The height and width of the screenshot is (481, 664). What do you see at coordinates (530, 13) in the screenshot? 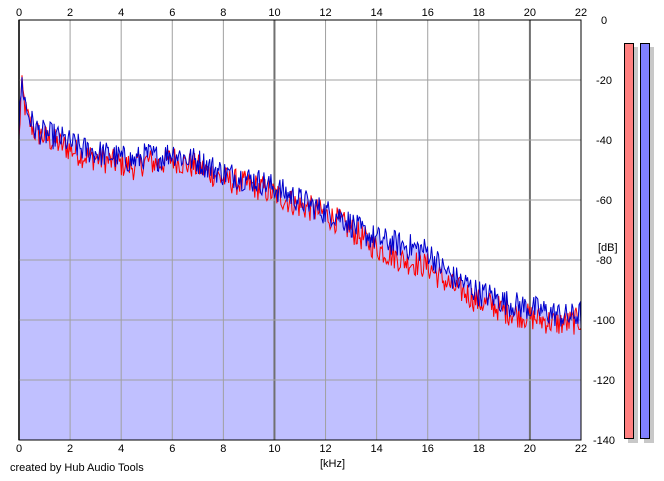
I see `x-tick-top-label: 20` at bounding box center [530, 13].